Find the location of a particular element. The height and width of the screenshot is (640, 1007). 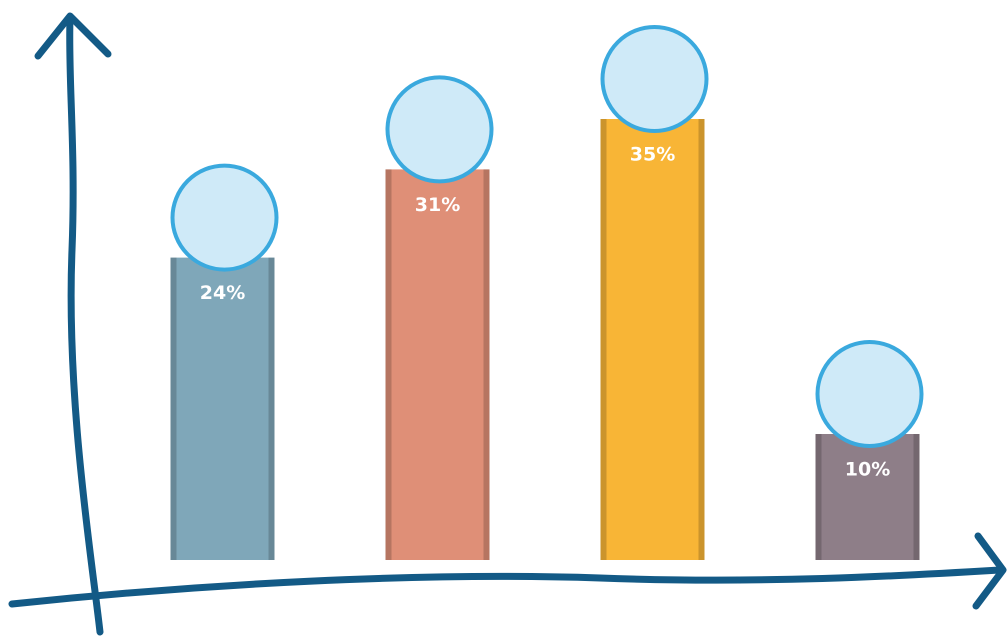

y-axis-arrow is located at coordinates (73, 36).